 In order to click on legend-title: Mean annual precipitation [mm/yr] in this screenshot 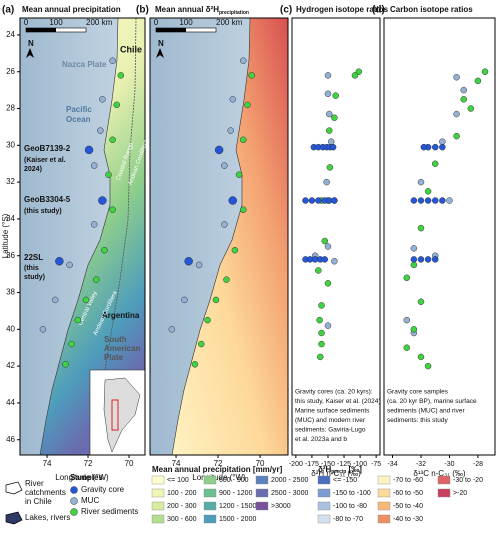, I will do `click(217, 469)`.